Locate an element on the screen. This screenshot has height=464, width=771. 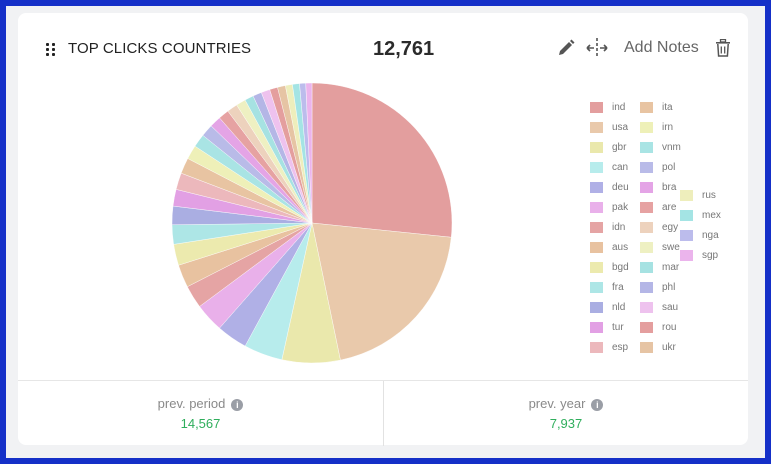
legend-label: deu is located at coordinates (620, 187).